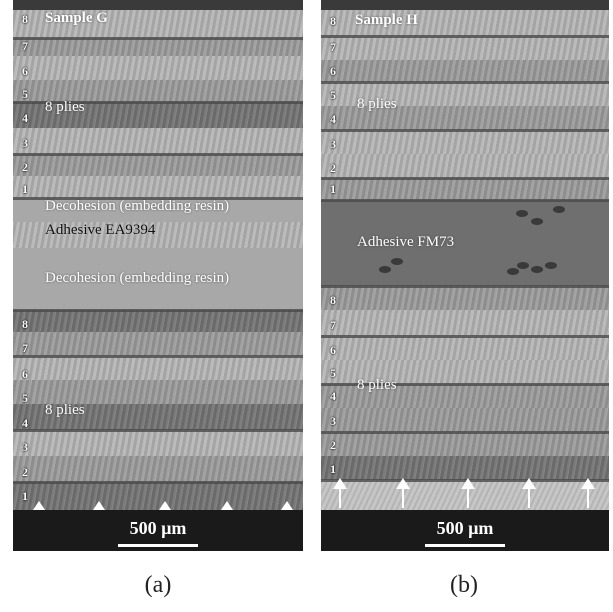 The image size is (613, 612). Describe the element at coordinates (158, 235) in the screenshot. I see `adhesive-band` at that location.